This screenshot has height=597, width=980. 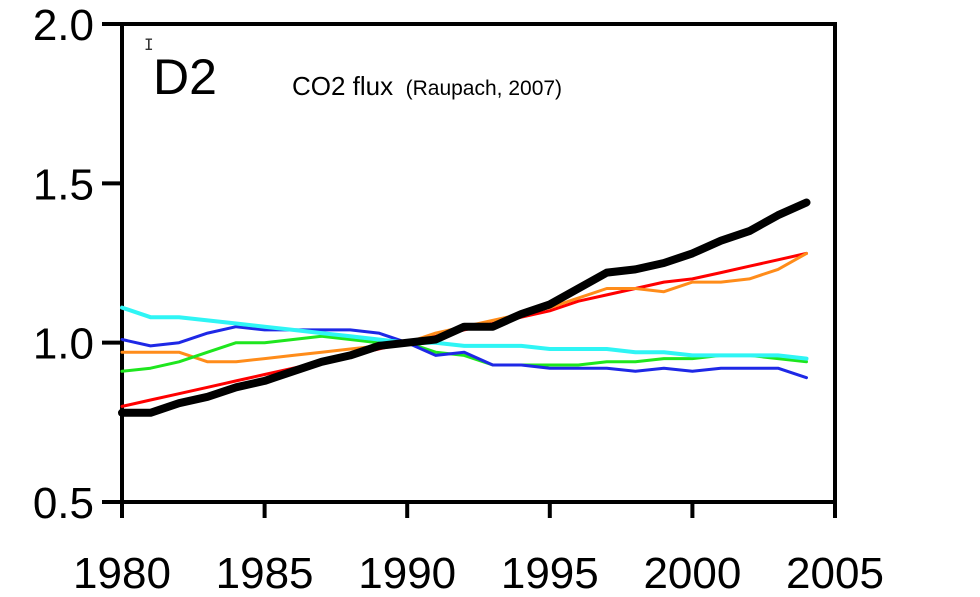 I want to click on y-tick-label: 0.5, so click(x=63, y=503).